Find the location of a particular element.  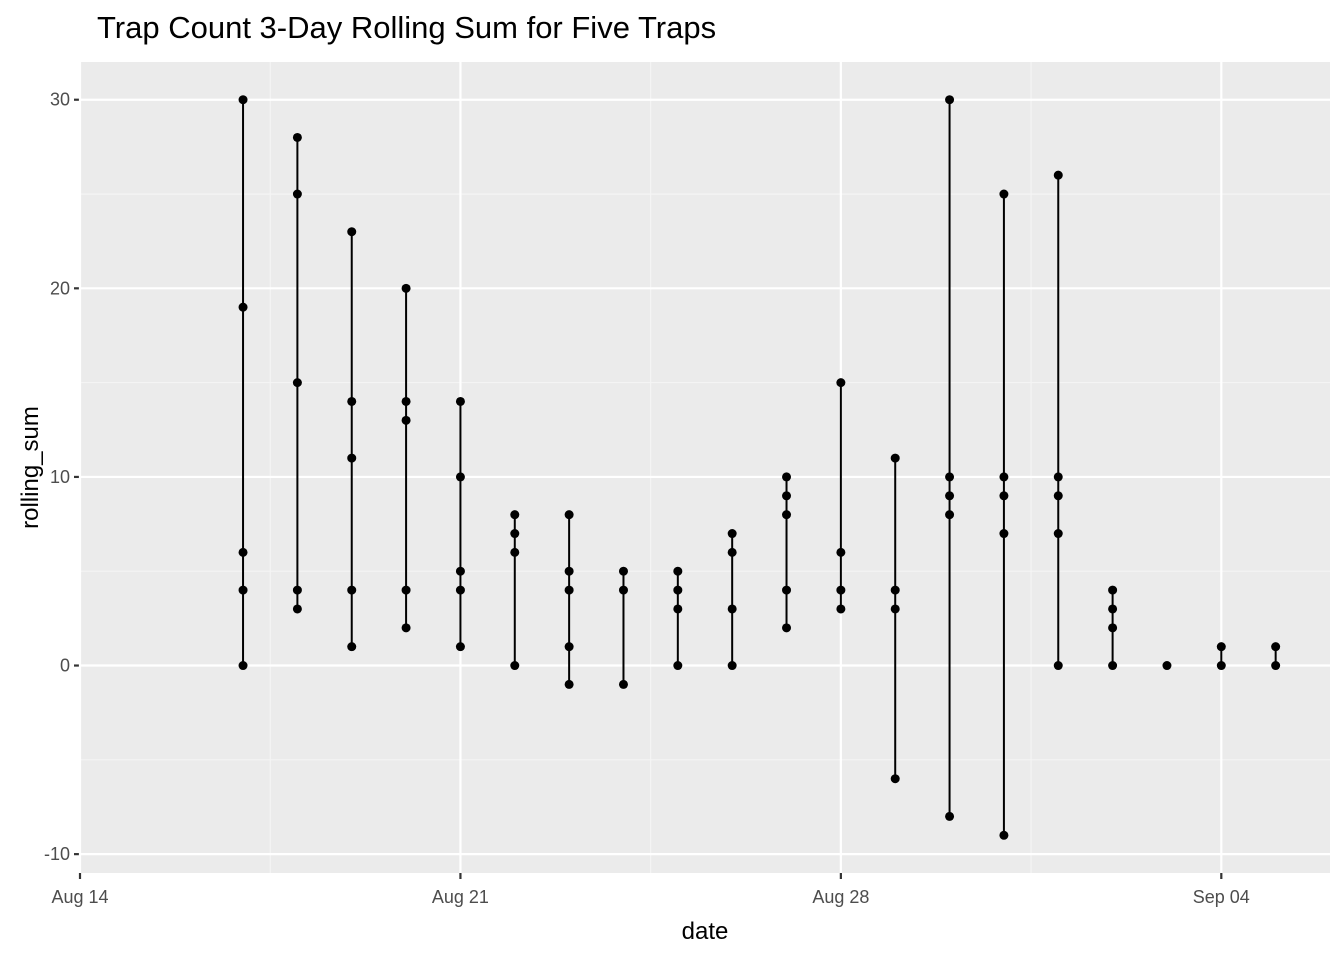

y-tick-label: 10 is located at coordinates (60, 477).